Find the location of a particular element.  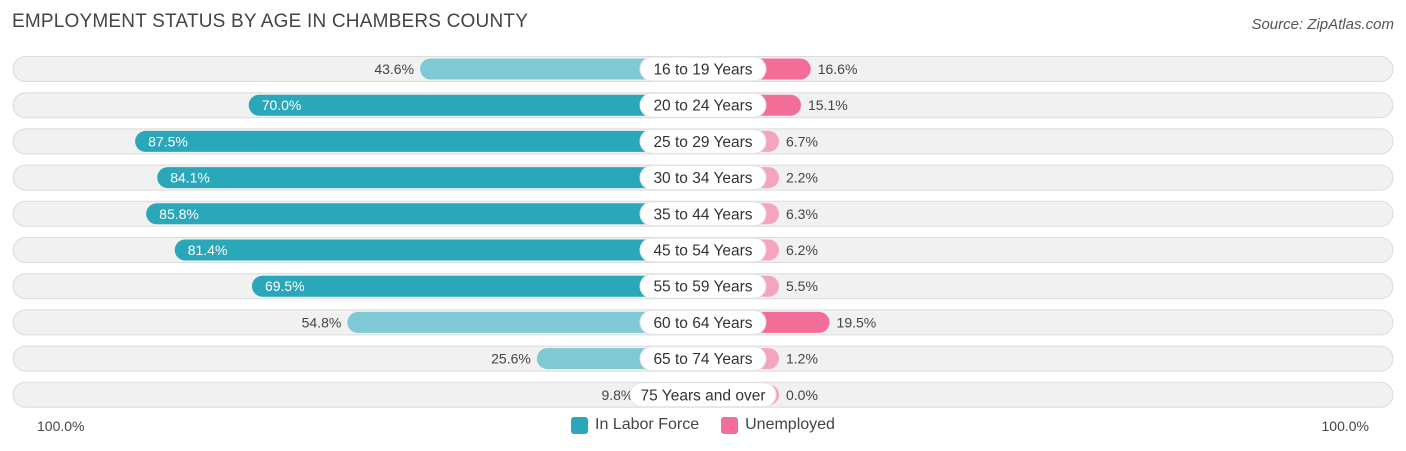

category-label: 75 Years and over is located at coordinates (703, 395).